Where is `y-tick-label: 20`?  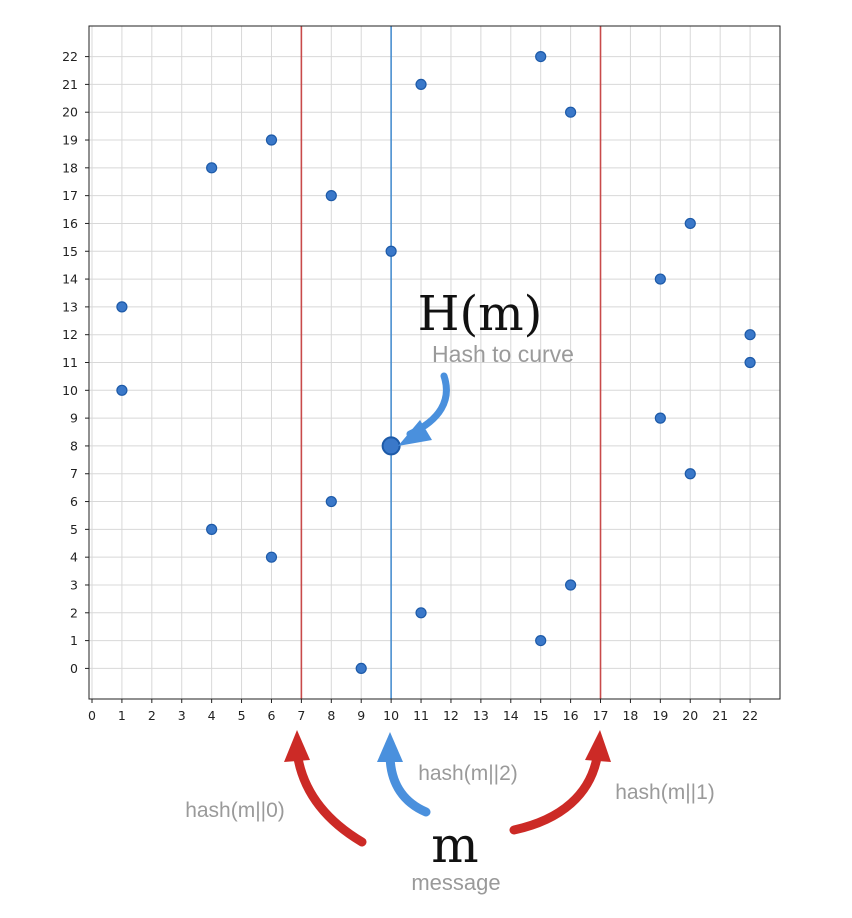
y-tick-label: 20 is located at coordinates (70, 112).